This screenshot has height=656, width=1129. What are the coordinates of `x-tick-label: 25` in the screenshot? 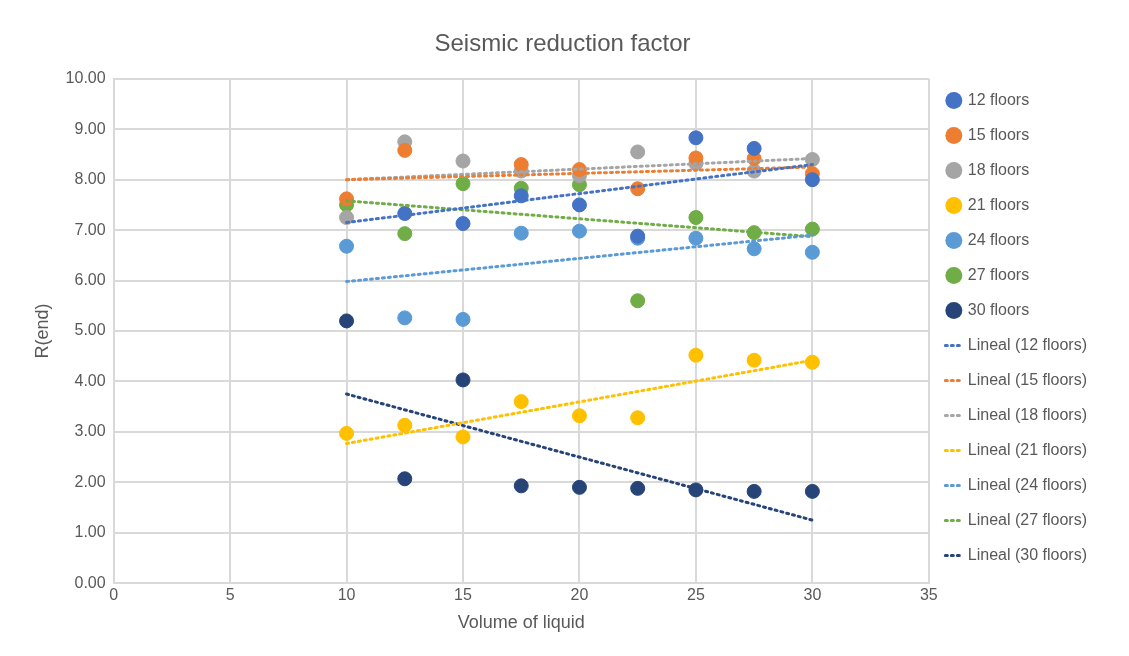 It's located at (696, 595).